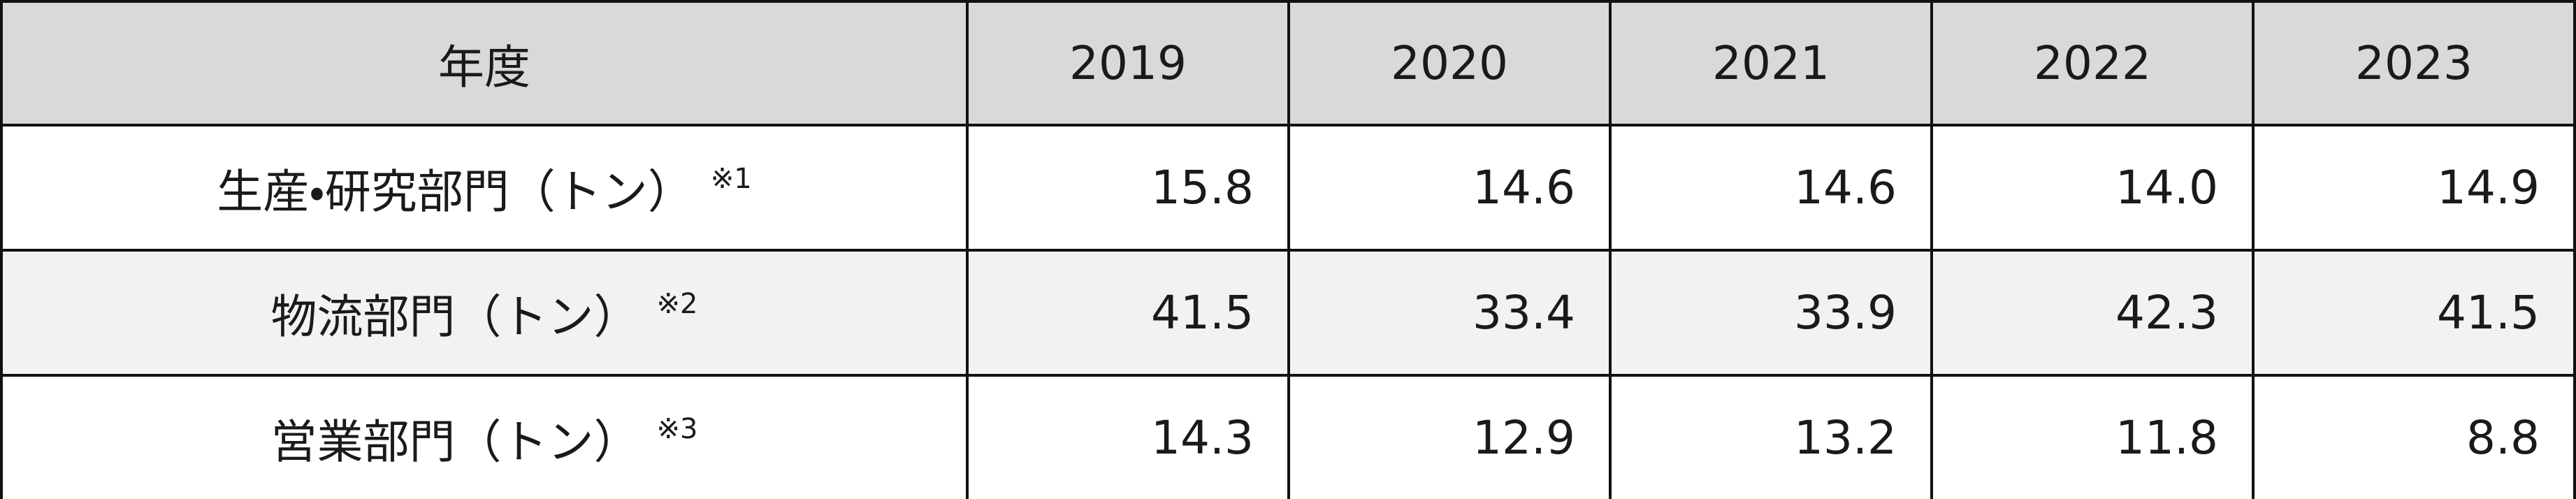 This screenshot has width=2576, height=499. I want to click on value-cell: 15.8, so click(1128, 188).